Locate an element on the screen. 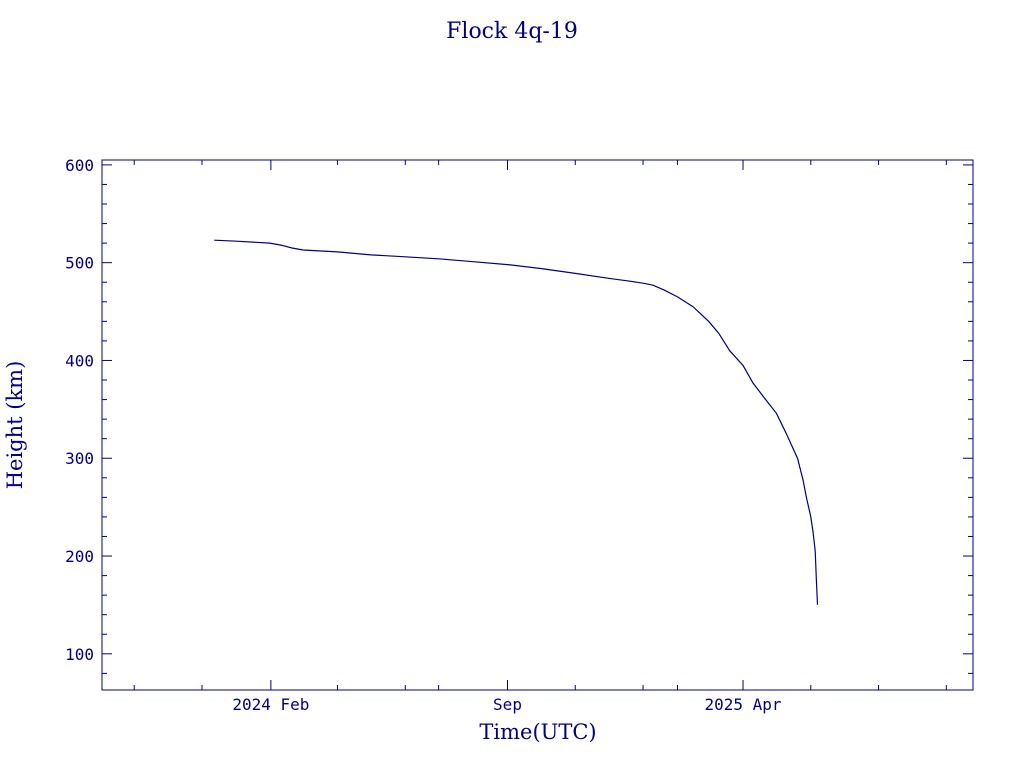  x-tick-label: 2024 Feb is located at coordinates (270, 704).